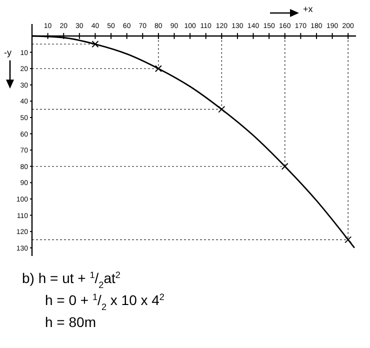 This screenshot has height=348, width=370. What do you see at coordinates (104, 302) in the screenshot?
I see `text: h = 0 + $^{1}$/$_{2}$ x 10 x 4$^{2}$` at bounding box center [104, 302].